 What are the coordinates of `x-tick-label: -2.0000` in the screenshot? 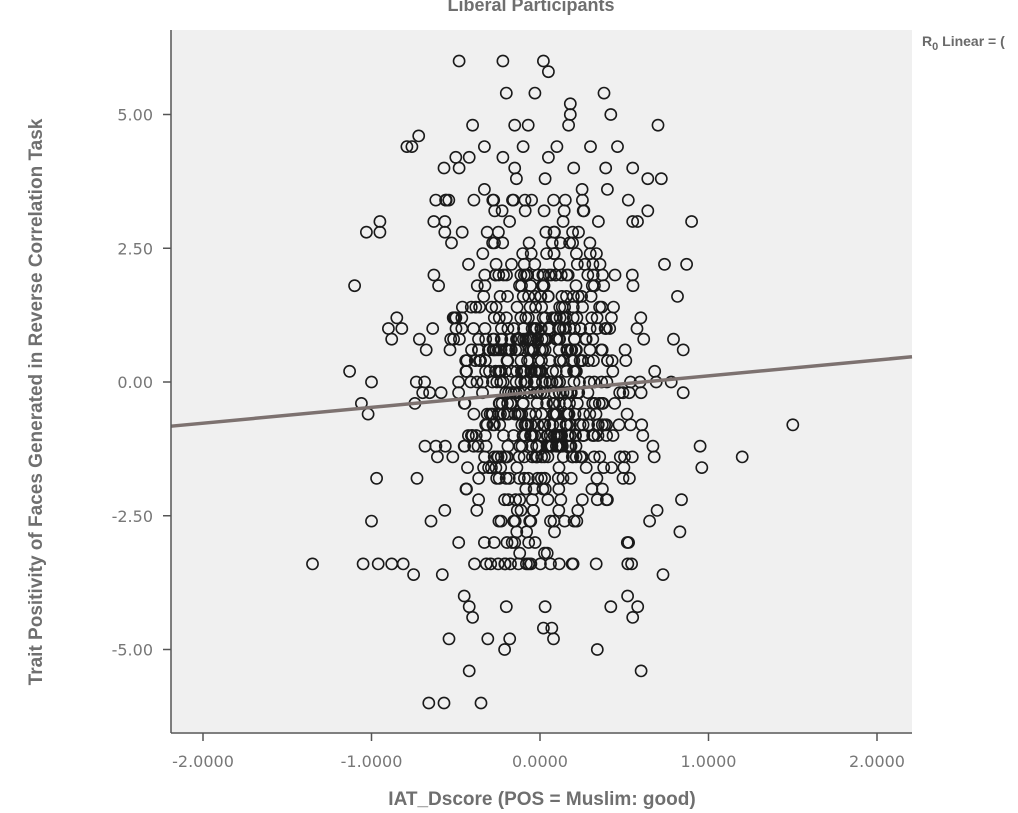 It's located at (203, 761).